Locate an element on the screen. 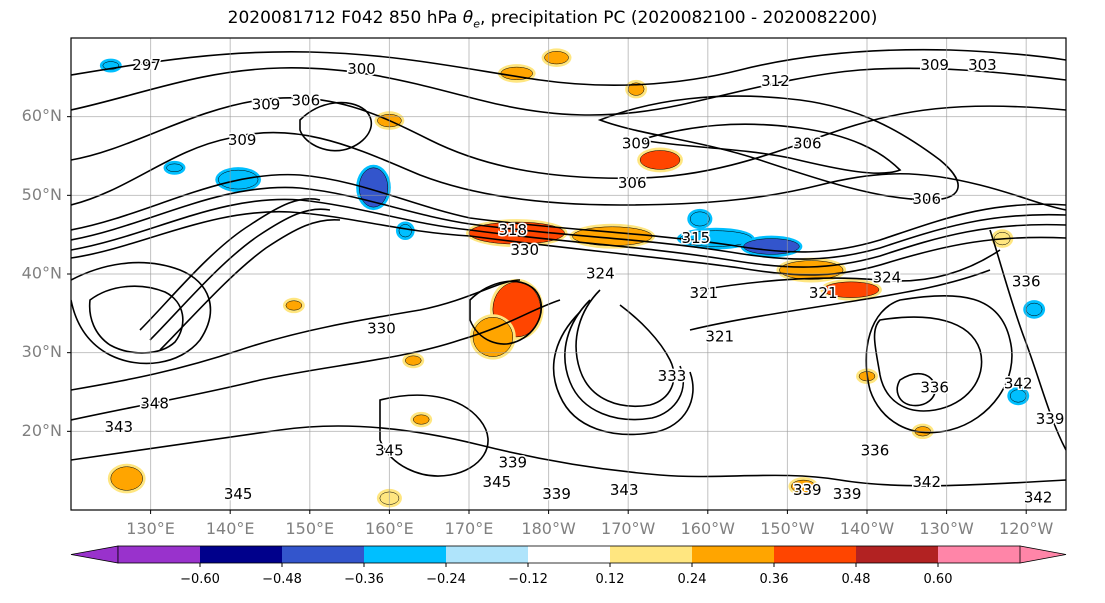 The height and width of the screenshot is (603, 1105). contour-label: 315 is located at coordinates (696, 238).